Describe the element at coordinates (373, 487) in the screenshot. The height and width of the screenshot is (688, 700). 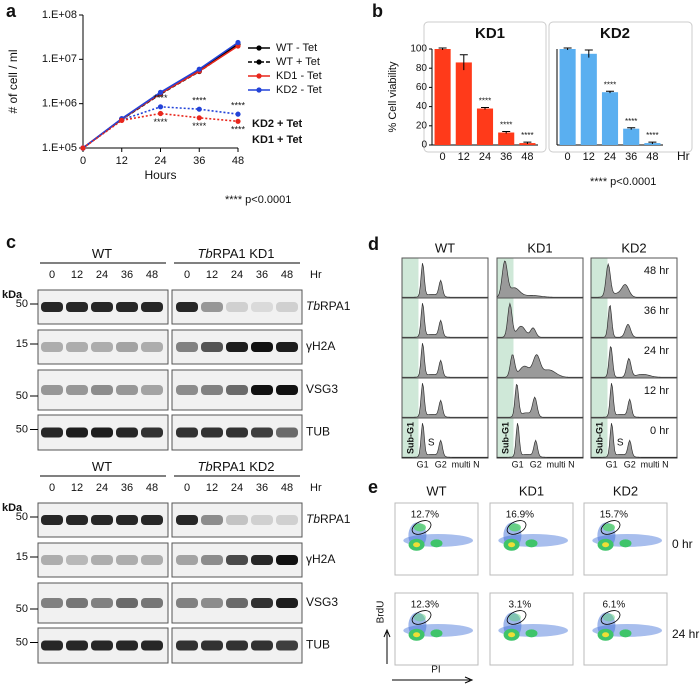
I see `panel-label: e` at that location.